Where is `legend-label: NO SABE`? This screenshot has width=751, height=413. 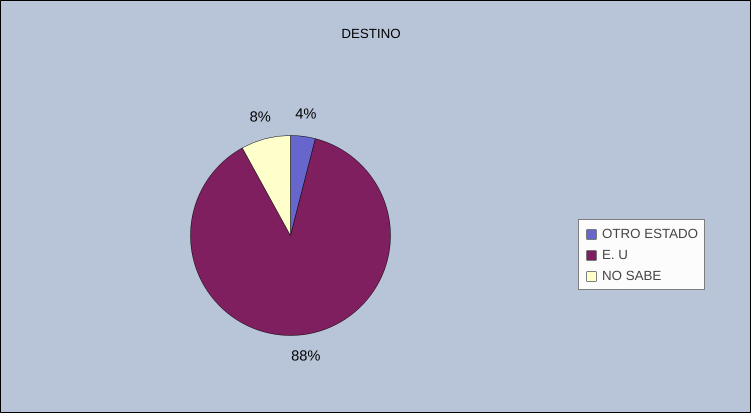 legend-label: NO SABE is located at coordinates (632, 275).